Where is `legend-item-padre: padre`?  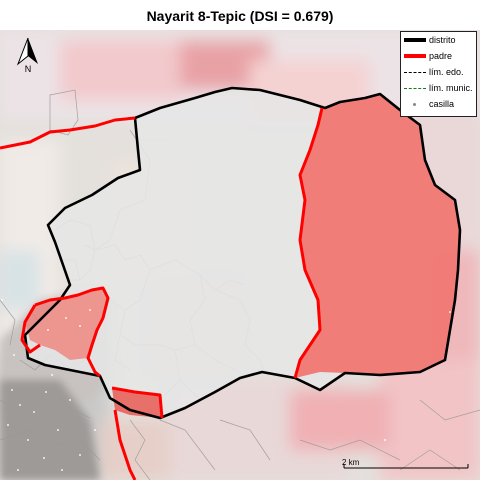 legend-item-padre: padre is located at coordinates (439, 56).